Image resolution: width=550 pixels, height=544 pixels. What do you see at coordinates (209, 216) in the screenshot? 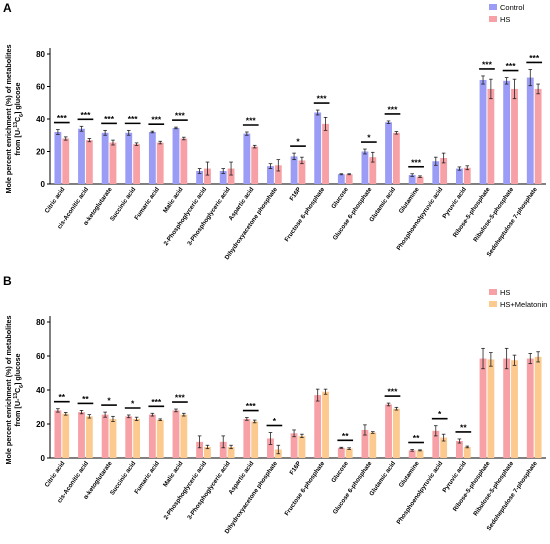
I see `x-tick-label: 3-Phosphoglyceric acid` at bounding box center [209, 216].